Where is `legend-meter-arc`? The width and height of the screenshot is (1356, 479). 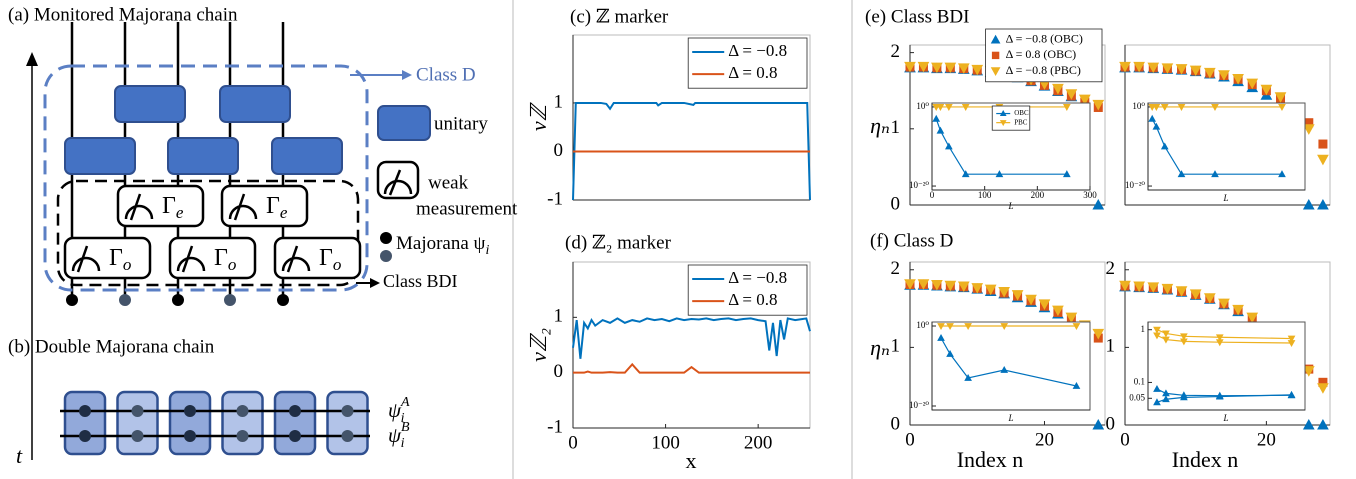 legend-meter-arc is located at coordinates (398, 187).